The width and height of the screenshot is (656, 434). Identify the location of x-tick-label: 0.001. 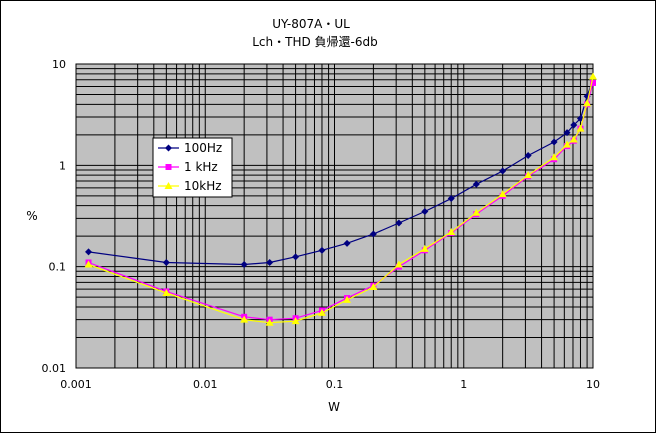
(76, 384).